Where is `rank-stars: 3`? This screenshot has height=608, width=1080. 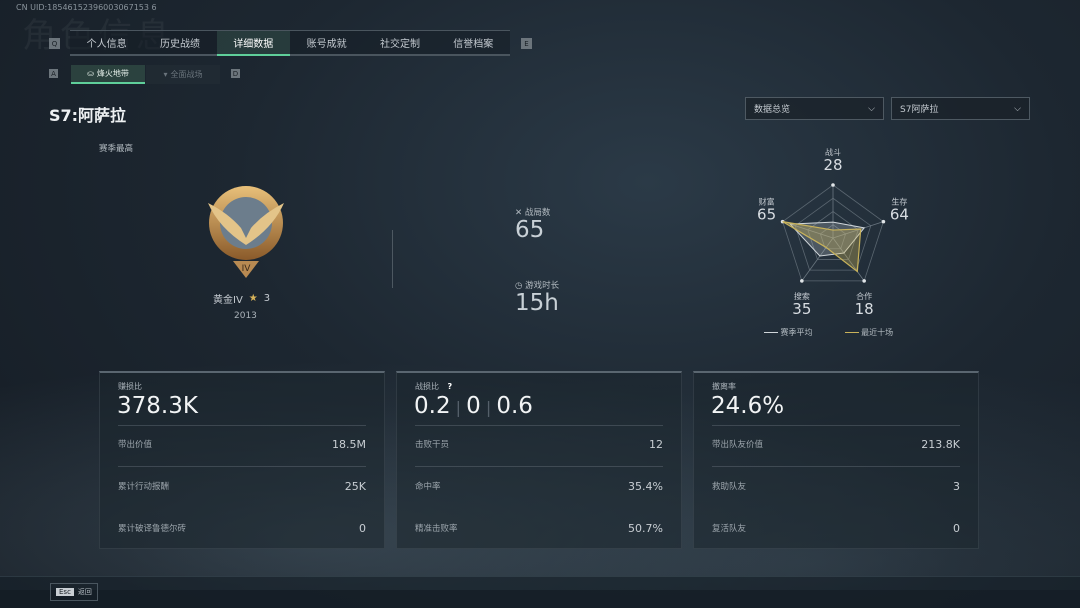 rank-stars: 3 is located at coordinates (267, 298).